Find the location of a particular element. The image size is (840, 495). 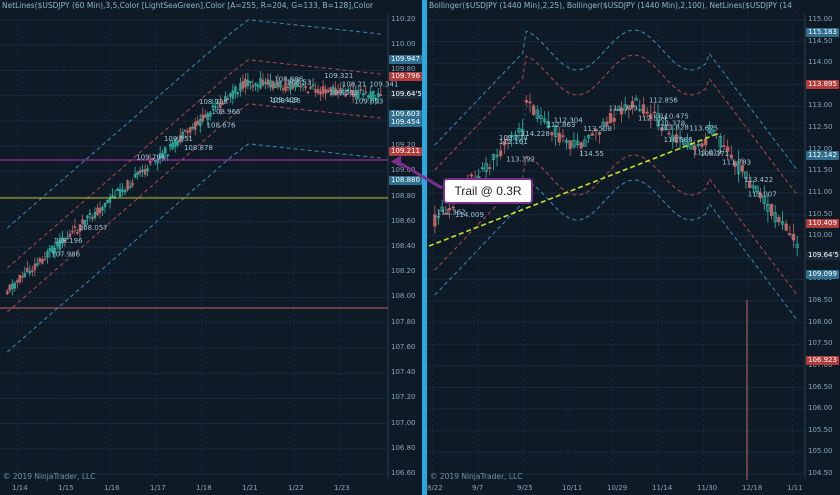

price-annotation: 110.475 is located at coordinates (674, 117).